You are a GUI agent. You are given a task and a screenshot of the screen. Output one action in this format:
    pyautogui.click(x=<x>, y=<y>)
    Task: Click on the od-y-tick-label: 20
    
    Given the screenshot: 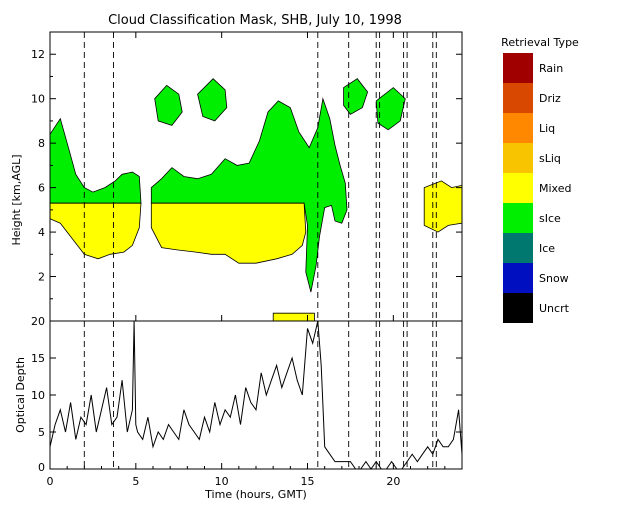 What is the action you would take?
    pyautogui.click(x=38, y=321)
    